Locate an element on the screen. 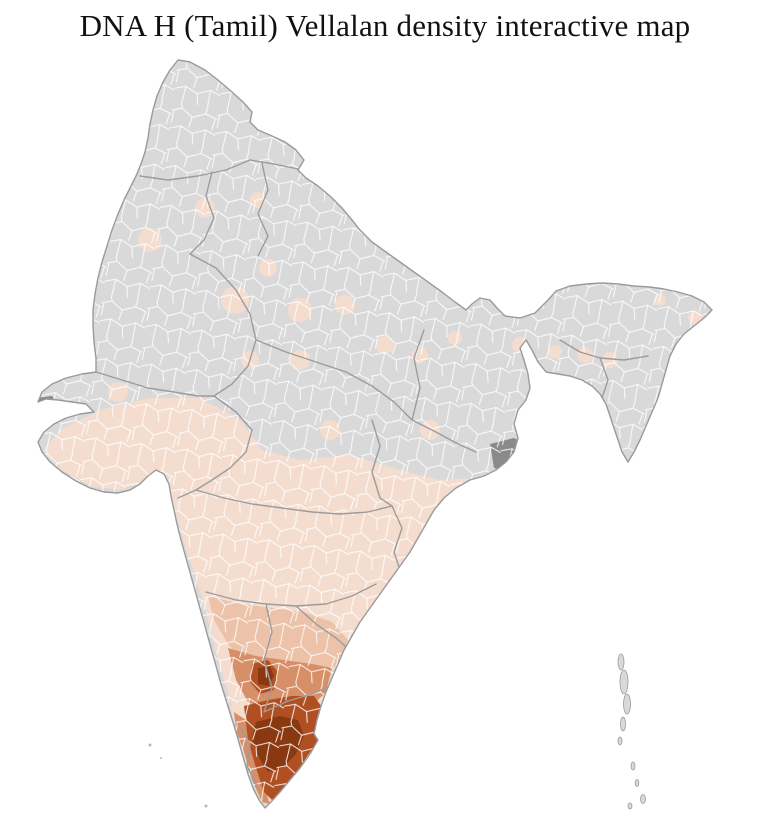 The image size is (770, 813). lakshadweep-islets is located at coordinates (178, 775).